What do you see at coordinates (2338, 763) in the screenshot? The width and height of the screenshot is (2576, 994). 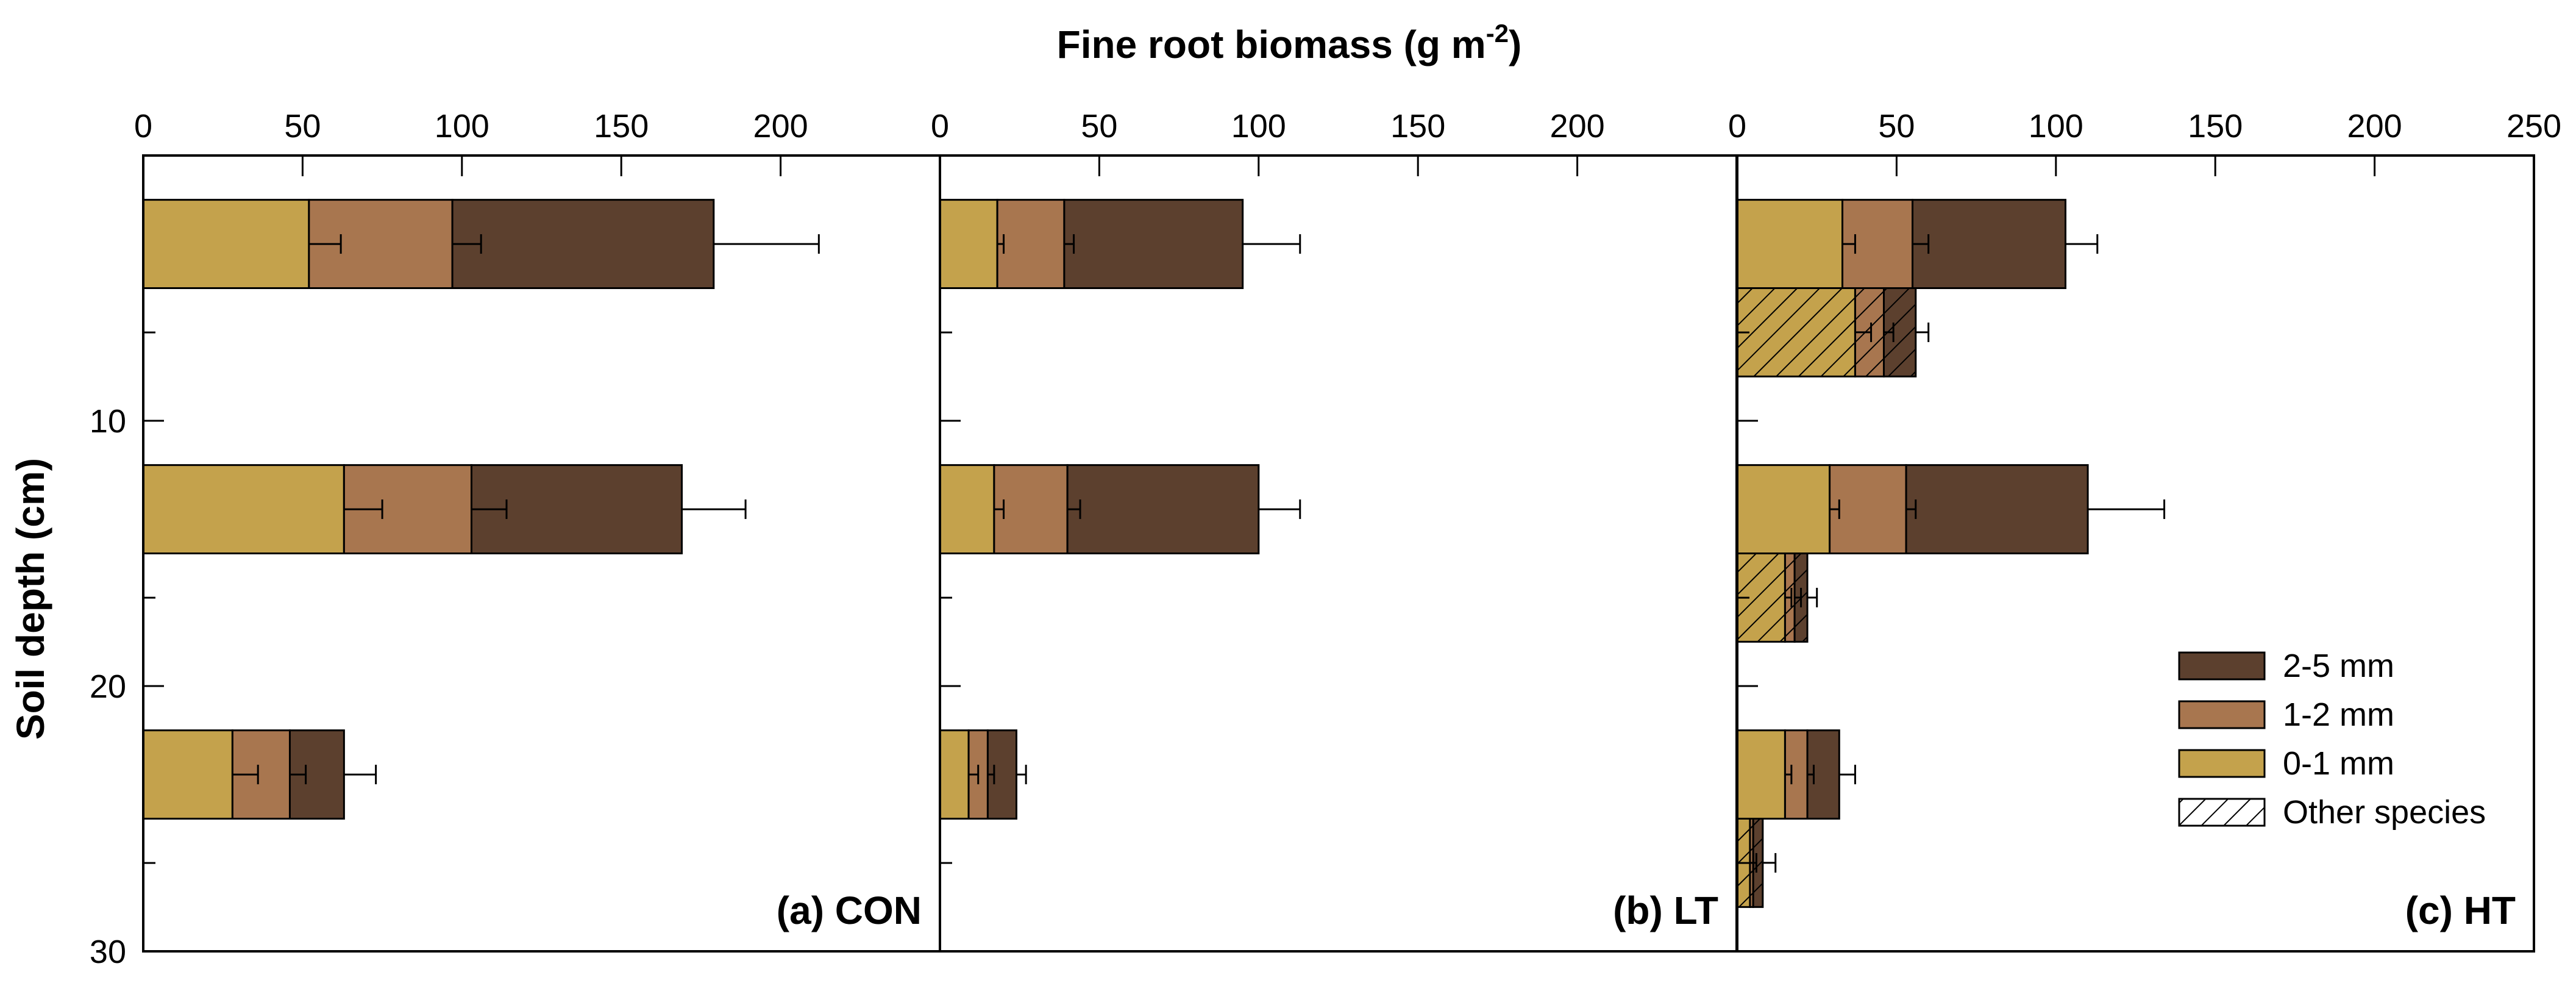 I see `legend-label: 0-1 mm` at bounding box center [2338, 763].